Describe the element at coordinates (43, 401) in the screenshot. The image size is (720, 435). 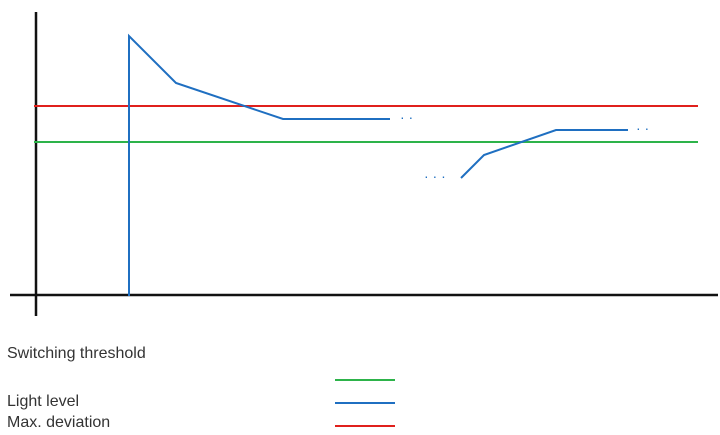
I see `legend-label-light-level: Light level` at that location.